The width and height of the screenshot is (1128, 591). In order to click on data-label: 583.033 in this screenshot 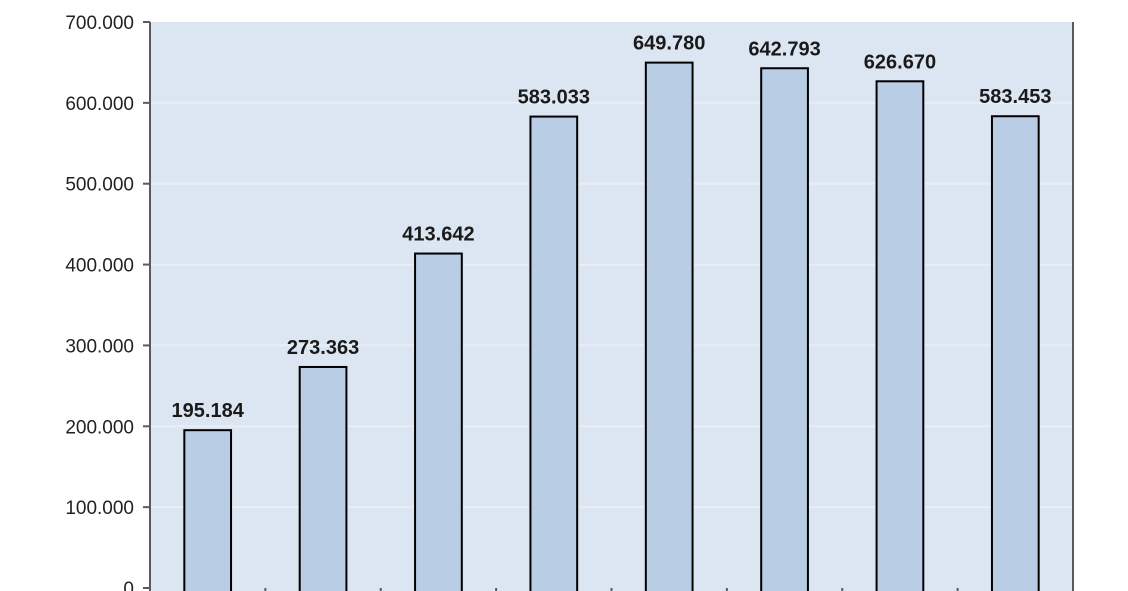, I will do `click(554, 98)`.